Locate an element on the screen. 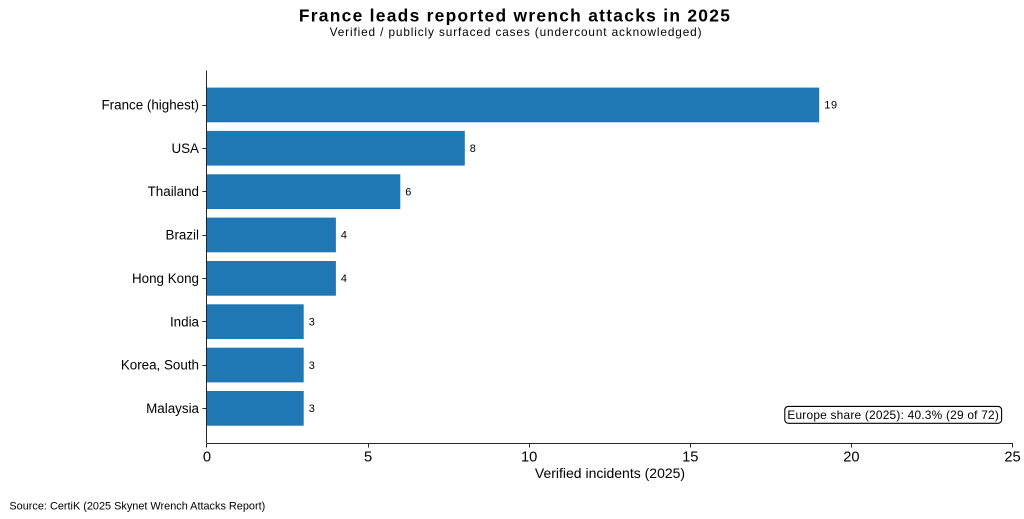  svg-text: Thailand is located at coordinates (173, 191).